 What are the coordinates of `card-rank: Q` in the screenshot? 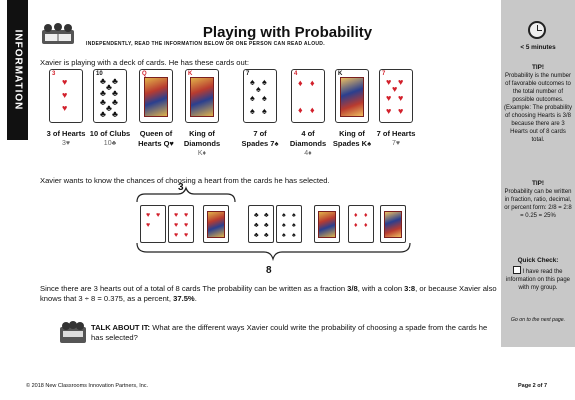 It's located at (144, 74).